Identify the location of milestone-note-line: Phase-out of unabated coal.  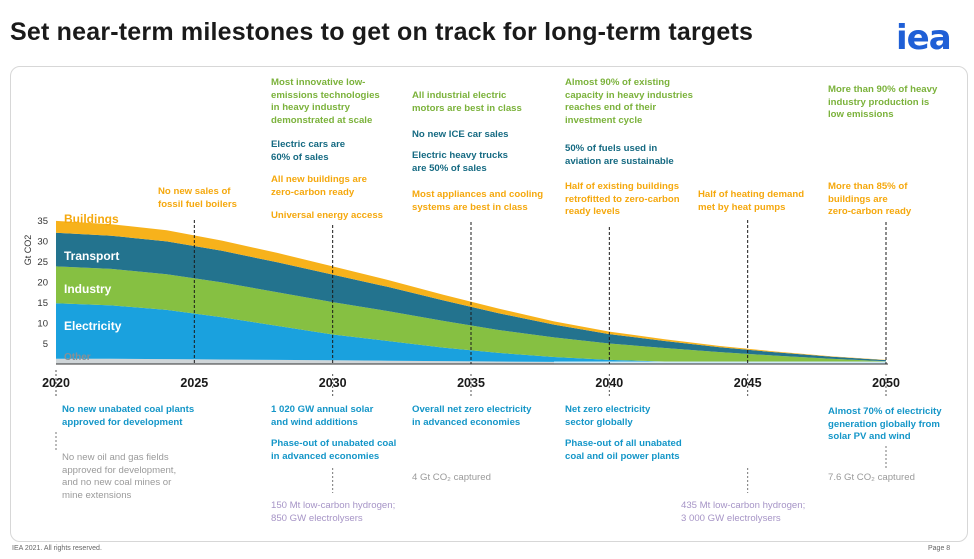
(334, 443).